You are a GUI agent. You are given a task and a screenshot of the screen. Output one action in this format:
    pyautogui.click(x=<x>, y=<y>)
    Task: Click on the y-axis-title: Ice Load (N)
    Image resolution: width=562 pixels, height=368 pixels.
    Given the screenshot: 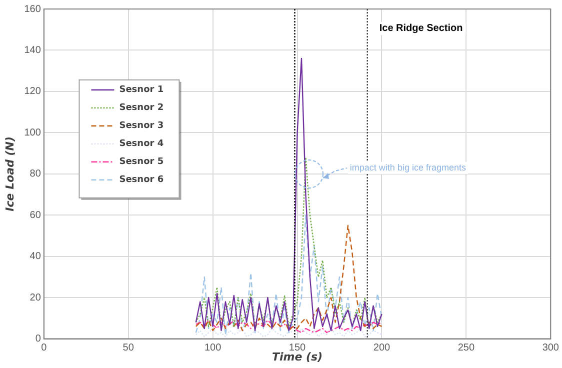 What is the action you would take?
    pyautogui.click(x=9, y=174)
    